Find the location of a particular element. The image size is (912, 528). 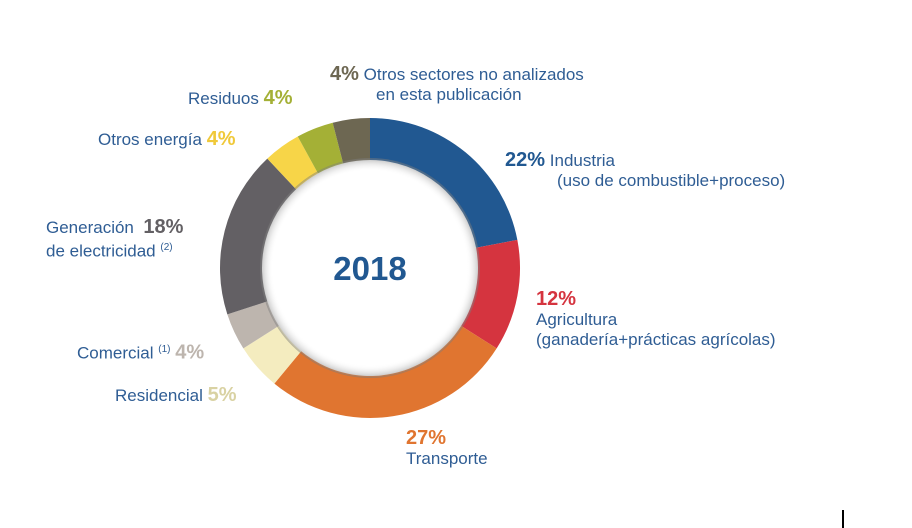

slice-transporte is located at coordinates (385, 372).